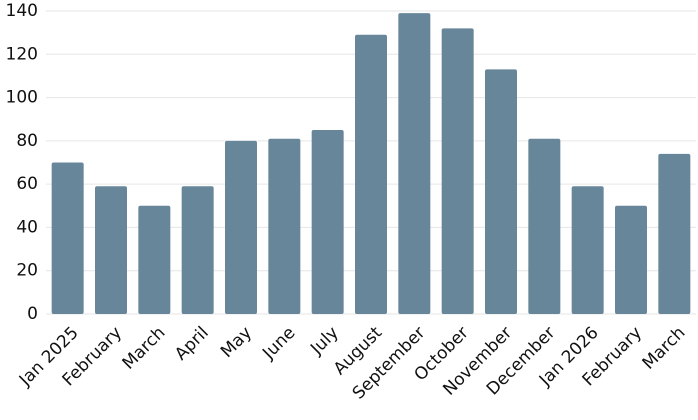 The height and width of the screenshot is (420, 698). Describe the element at coordinates (22, 54) in the screenshot. I see `y-tick-label: 120` at that location.